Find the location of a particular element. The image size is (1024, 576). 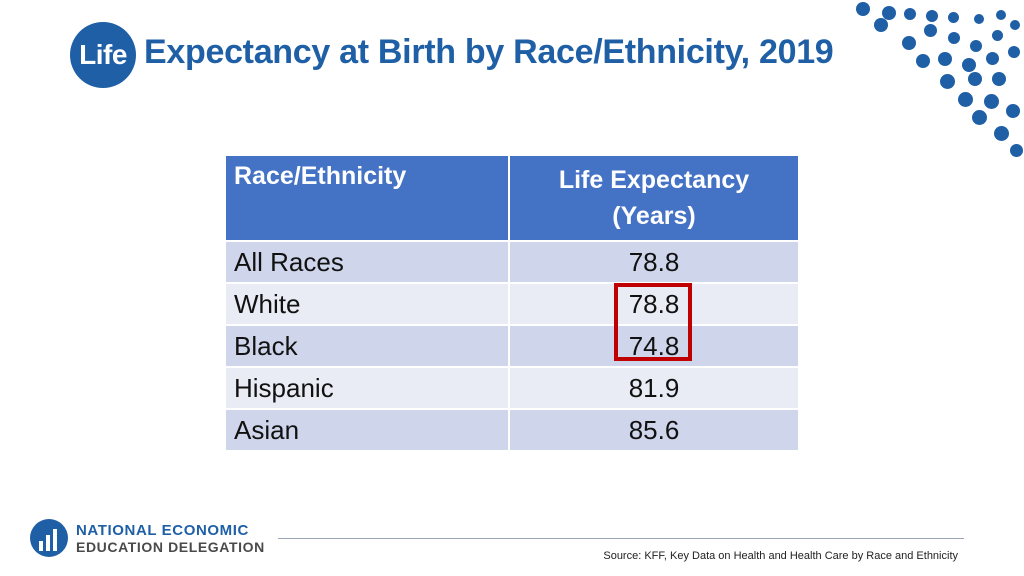

logo-line2: EDUCATION DELEGATION is located at coordinates (170, 547).